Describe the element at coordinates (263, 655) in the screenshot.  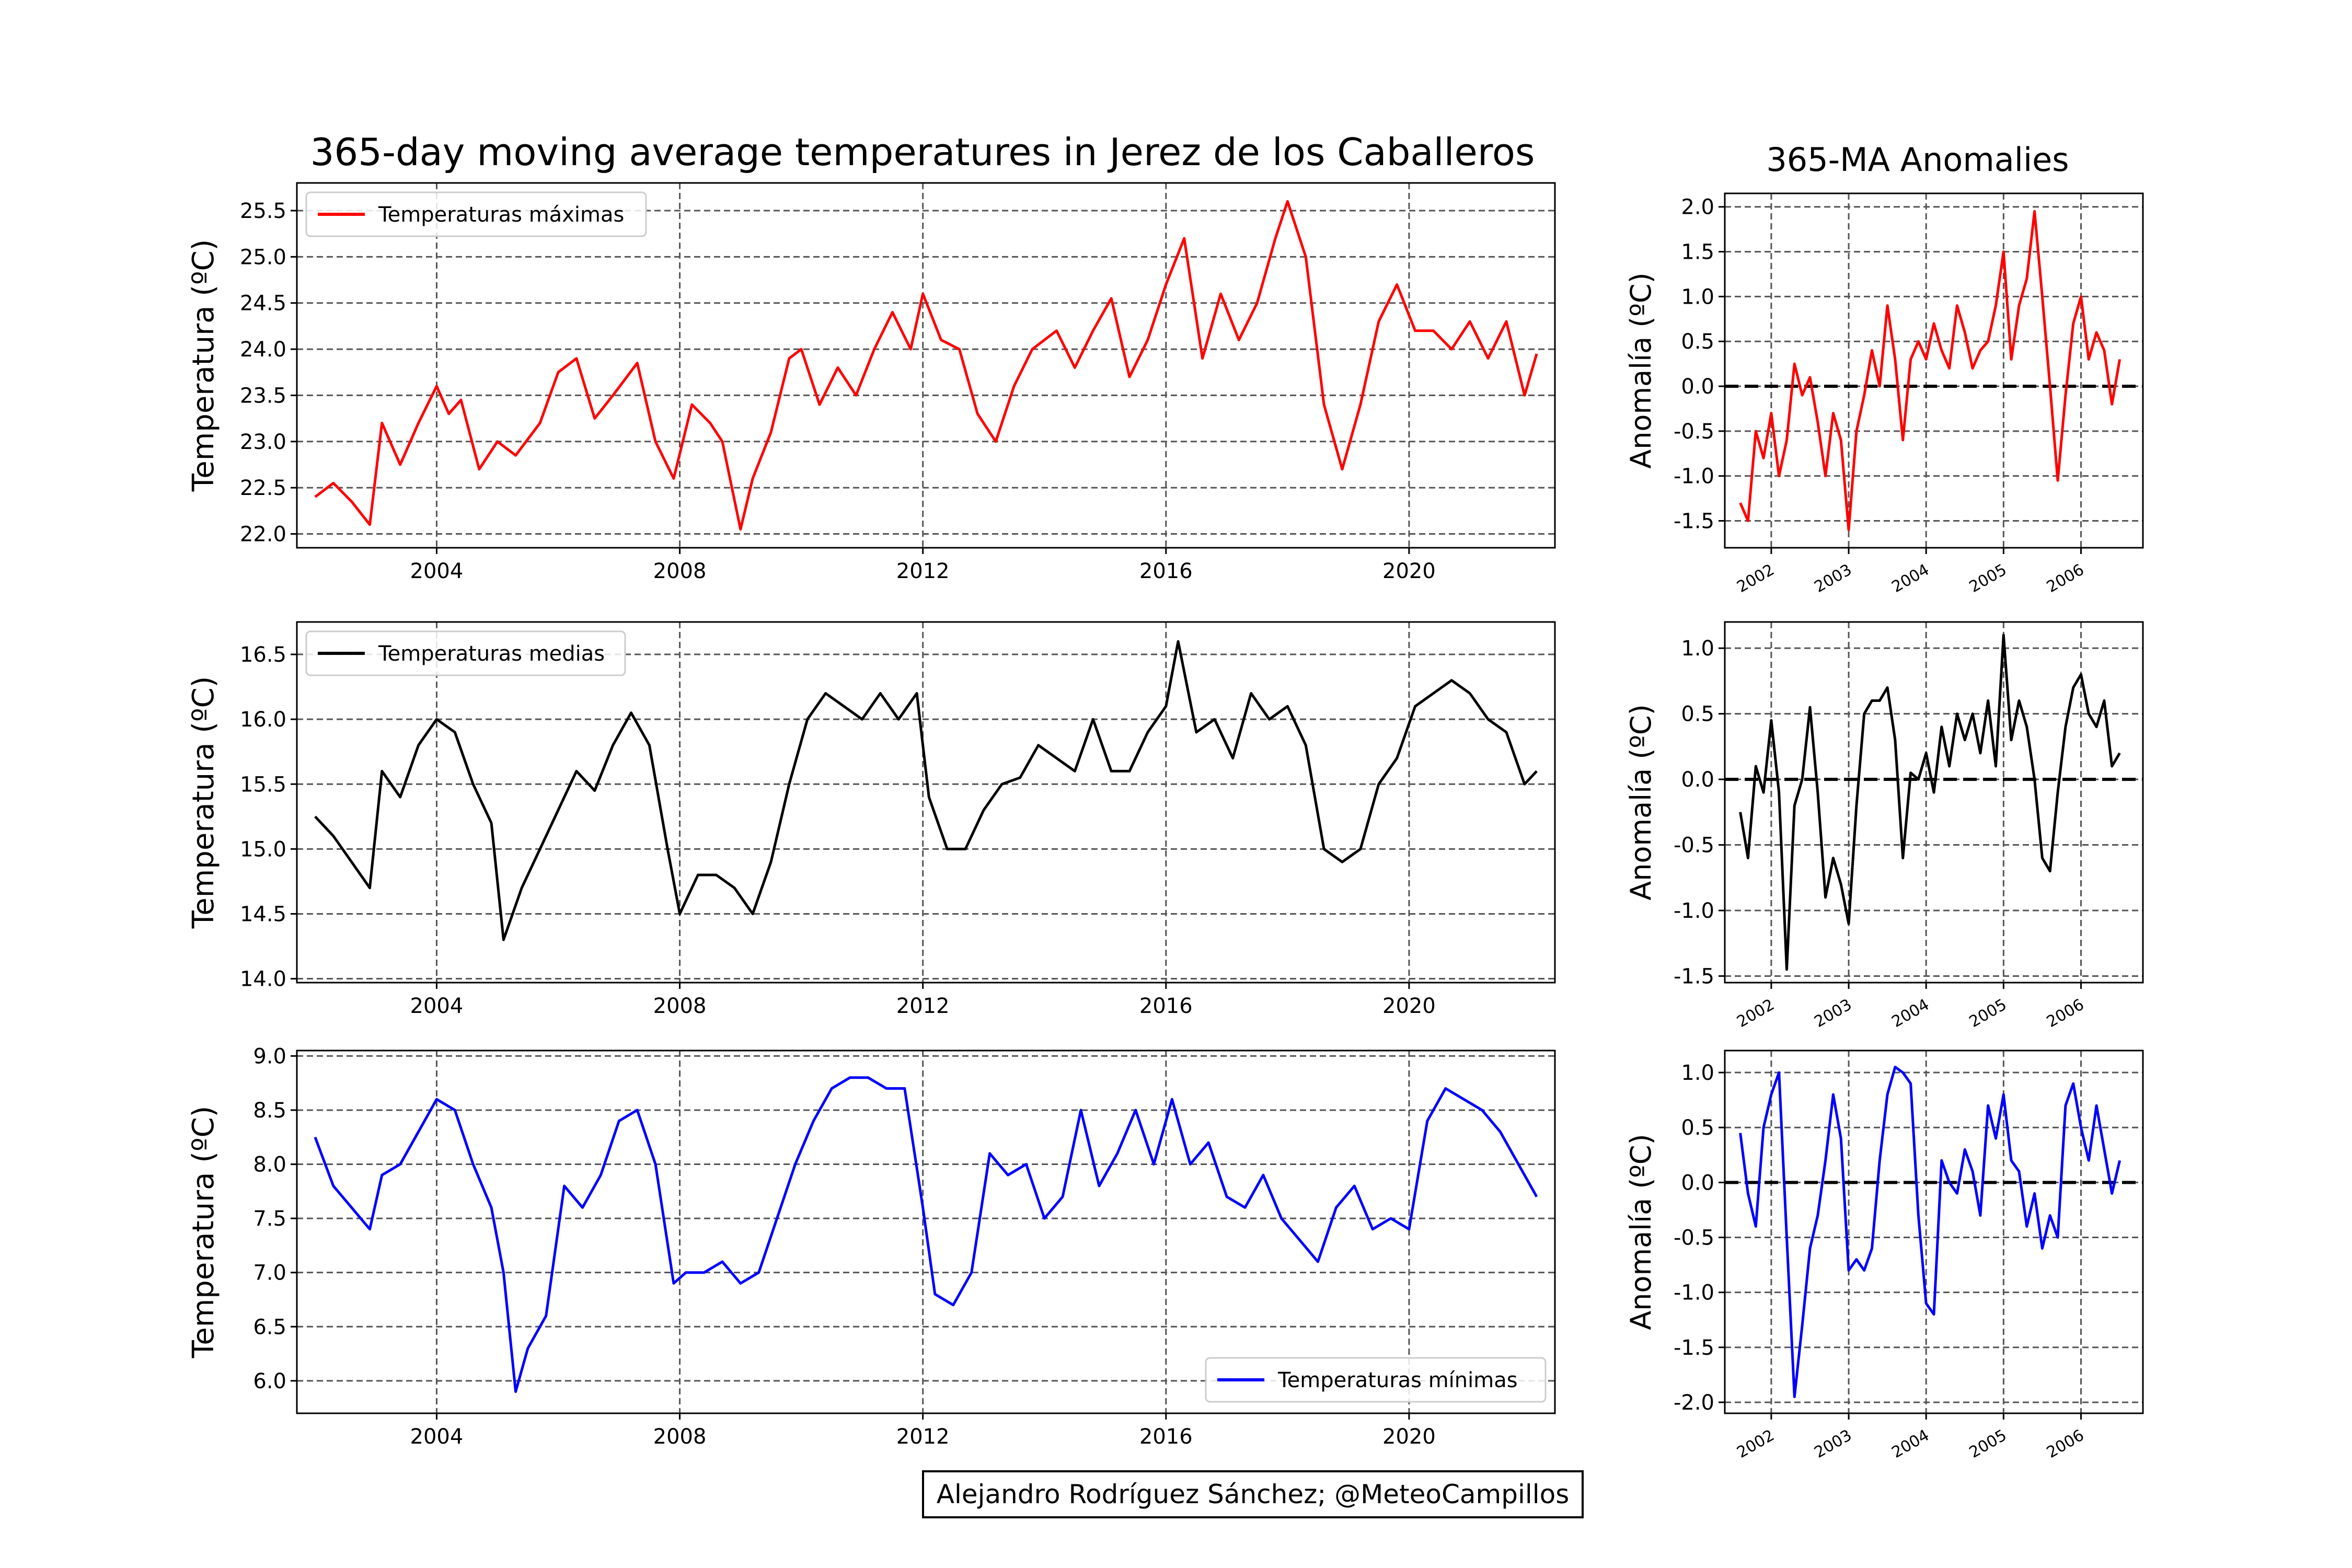
I see `y-tick-label: 16.5` at that location.